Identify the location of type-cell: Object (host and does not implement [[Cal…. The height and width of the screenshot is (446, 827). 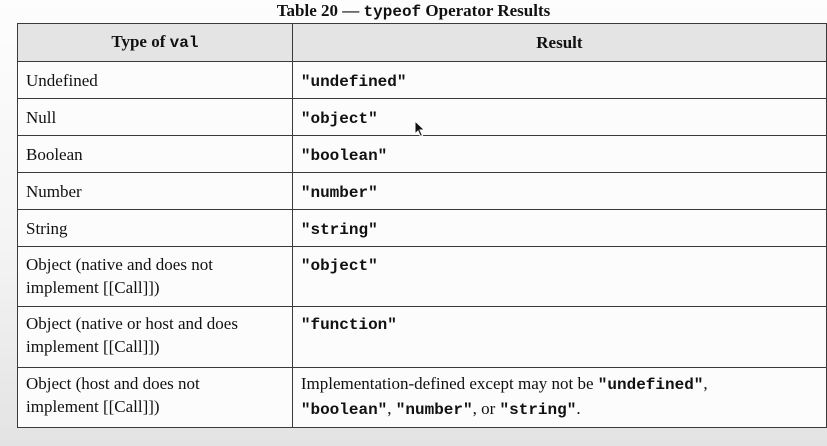
(155, 397).